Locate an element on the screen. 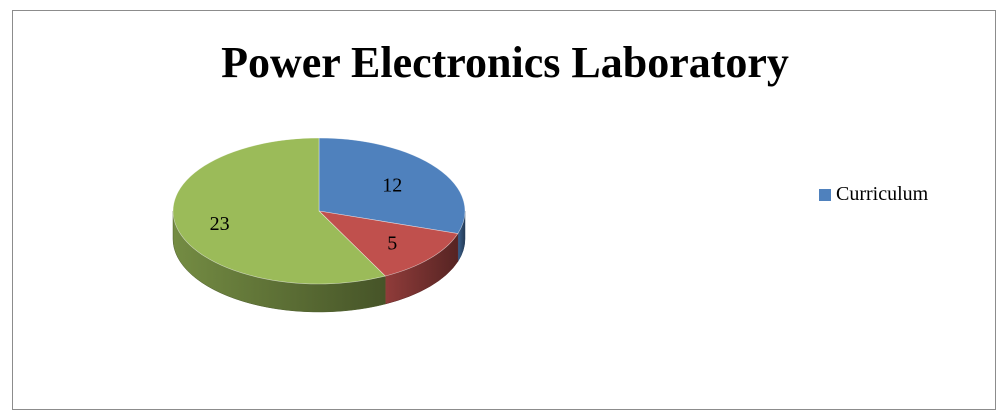 This screenshot has height=411, width=1000. data-label-23: 23 is located at coordinates (220, 224).